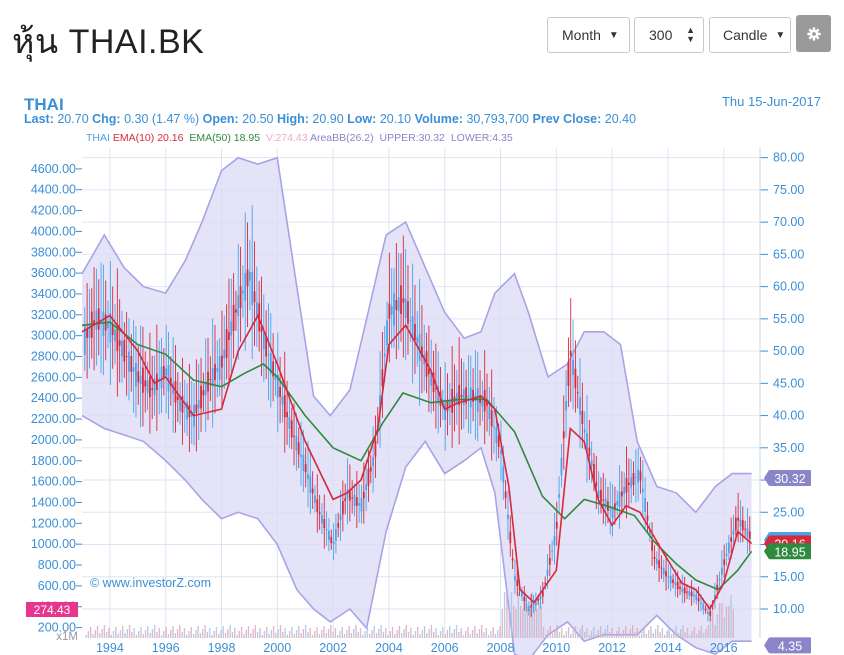  What do you see at coordinates (133, 138) in the screenshot?
I see `legend-ema10: EMA(10)` at bounding box center [133, 138].